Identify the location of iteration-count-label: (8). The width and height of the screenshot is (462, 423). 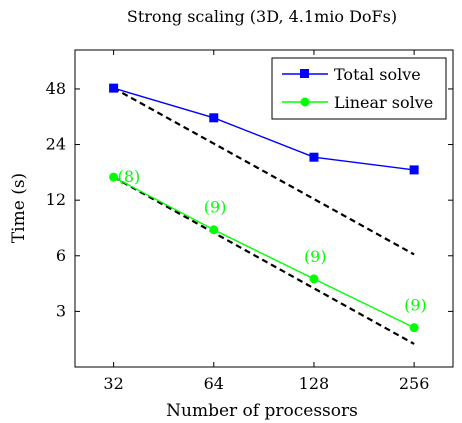
(129, 176).